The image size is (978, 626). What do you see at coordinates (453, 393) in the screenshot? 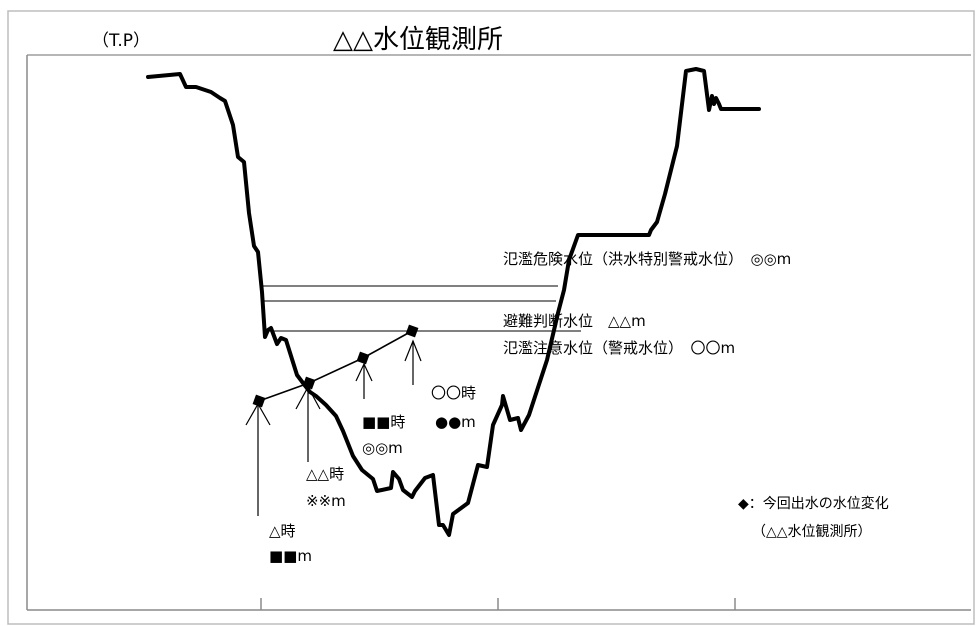
I see `observation-time-4: 〇〇時` at bounding box center [453, 393].